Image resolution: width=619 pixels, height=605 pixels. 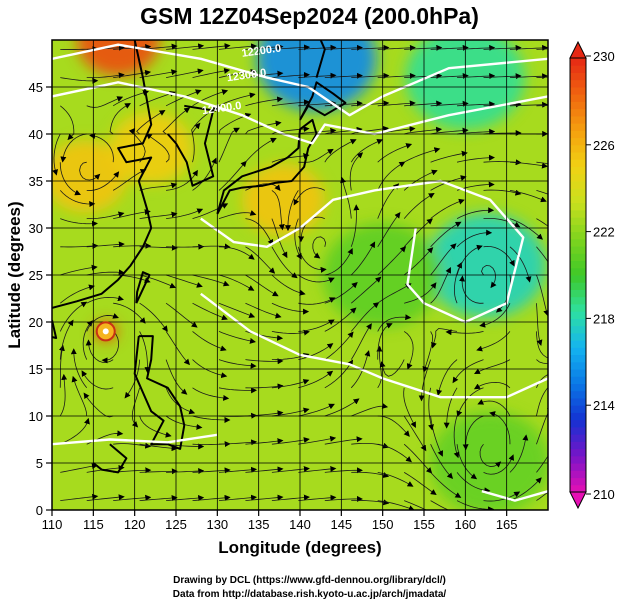 What do you see at coordinates (283, 199) in the screenshot?
I see `field-warm-anomaly` at bounding box center [283, 199].